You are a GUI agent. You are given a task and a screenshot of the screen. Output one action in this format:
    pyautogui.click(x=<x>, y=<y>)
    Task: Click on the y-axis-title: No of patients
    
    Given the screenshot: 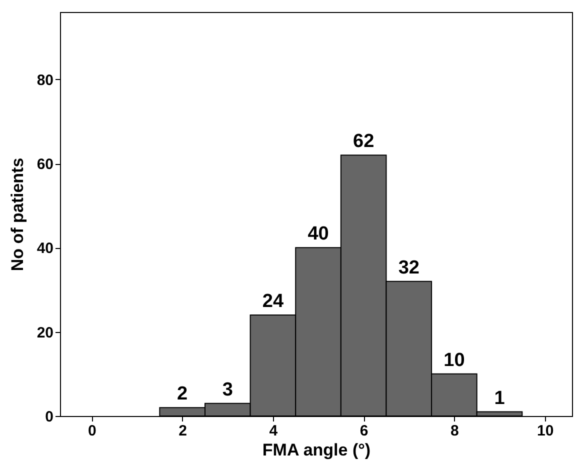 What is the action you would take?
    pyautogui.click(x=17, y=215)
    